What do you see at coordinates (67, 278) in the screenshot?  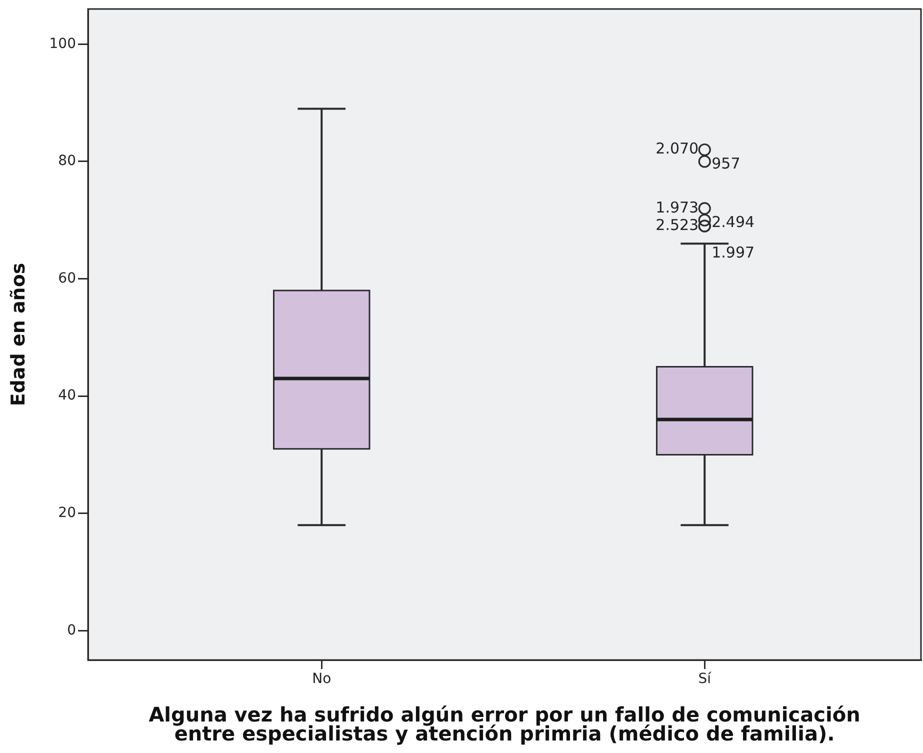 I see `y-tick-label: 60` at bounding box center [67, 278].